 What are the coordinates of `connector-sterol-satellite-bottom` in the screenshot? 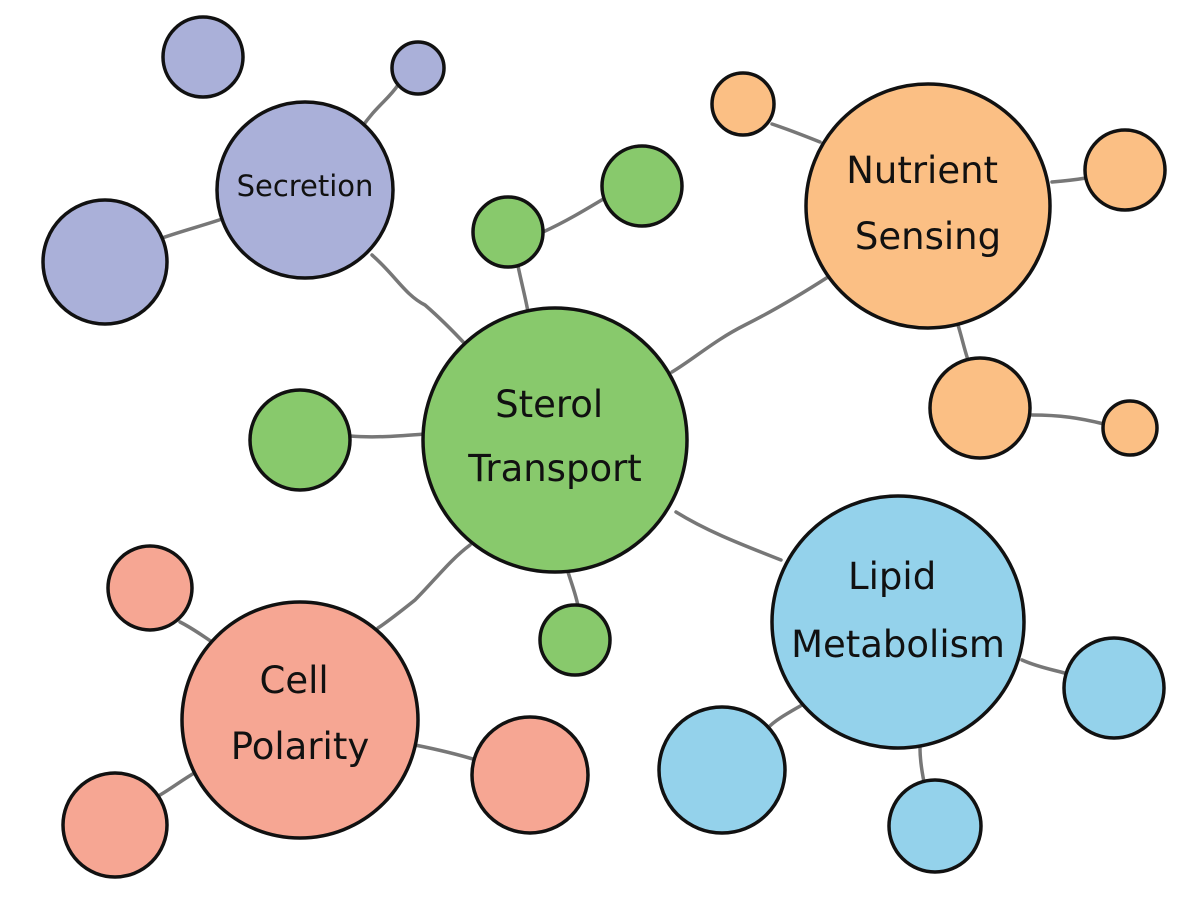 It's located at (573, 589).